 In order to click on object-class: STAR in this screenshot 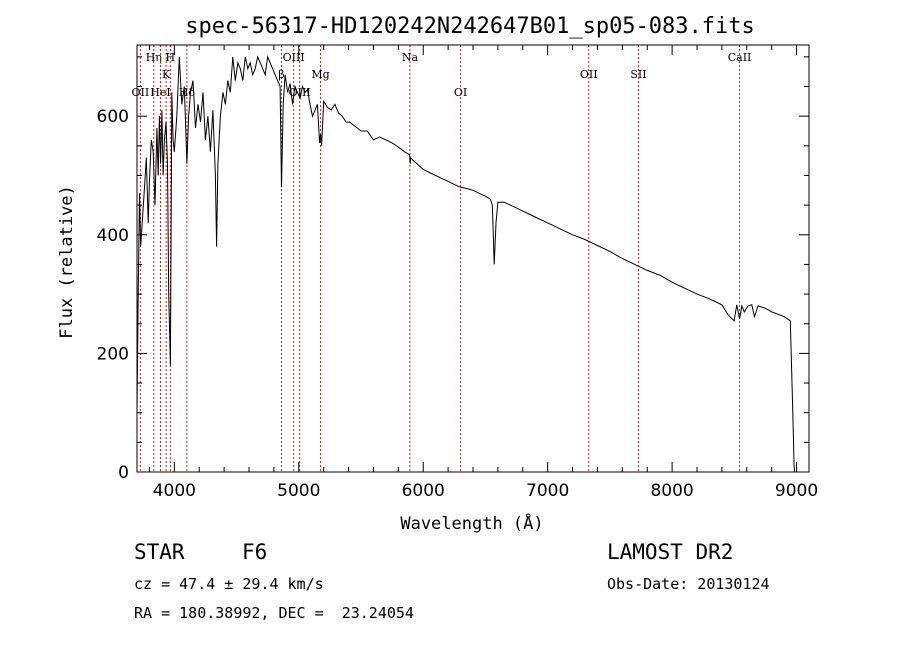, I will do `click(159, 552)`.